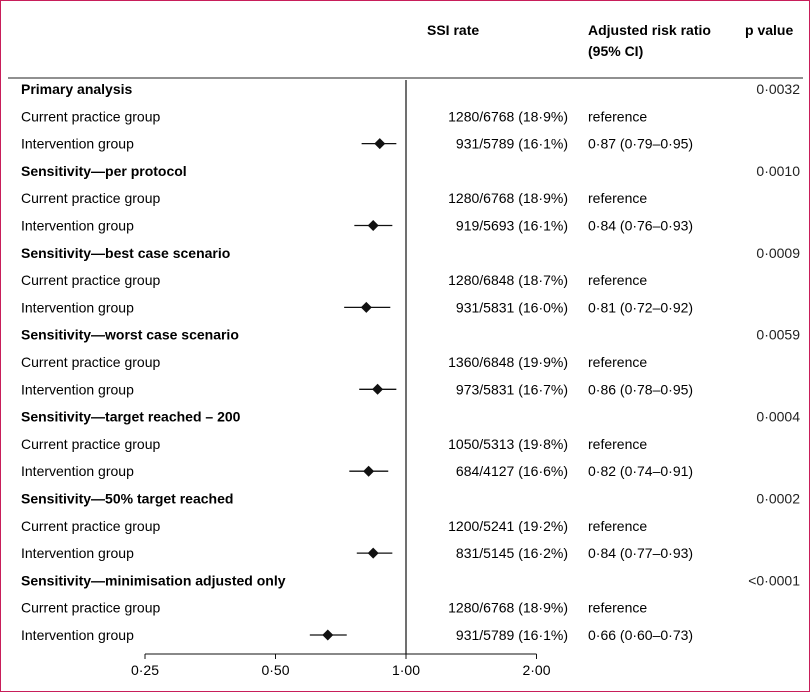 This screenshot has width=811, height=693. Describe the element at coordinates (640, 226) in the screenshot. I see `row-risk-ratio: 0·84 (0·76–0·93)` at that location.